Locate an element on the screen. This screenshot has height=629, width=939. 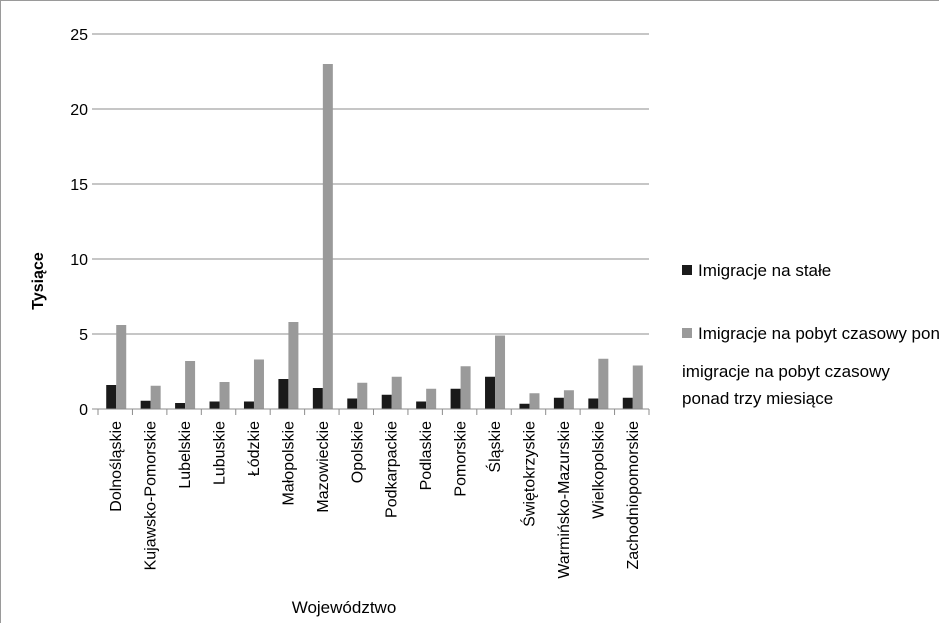
x-tick-label: Wielkopolskie is located at coordinates (598, 470).